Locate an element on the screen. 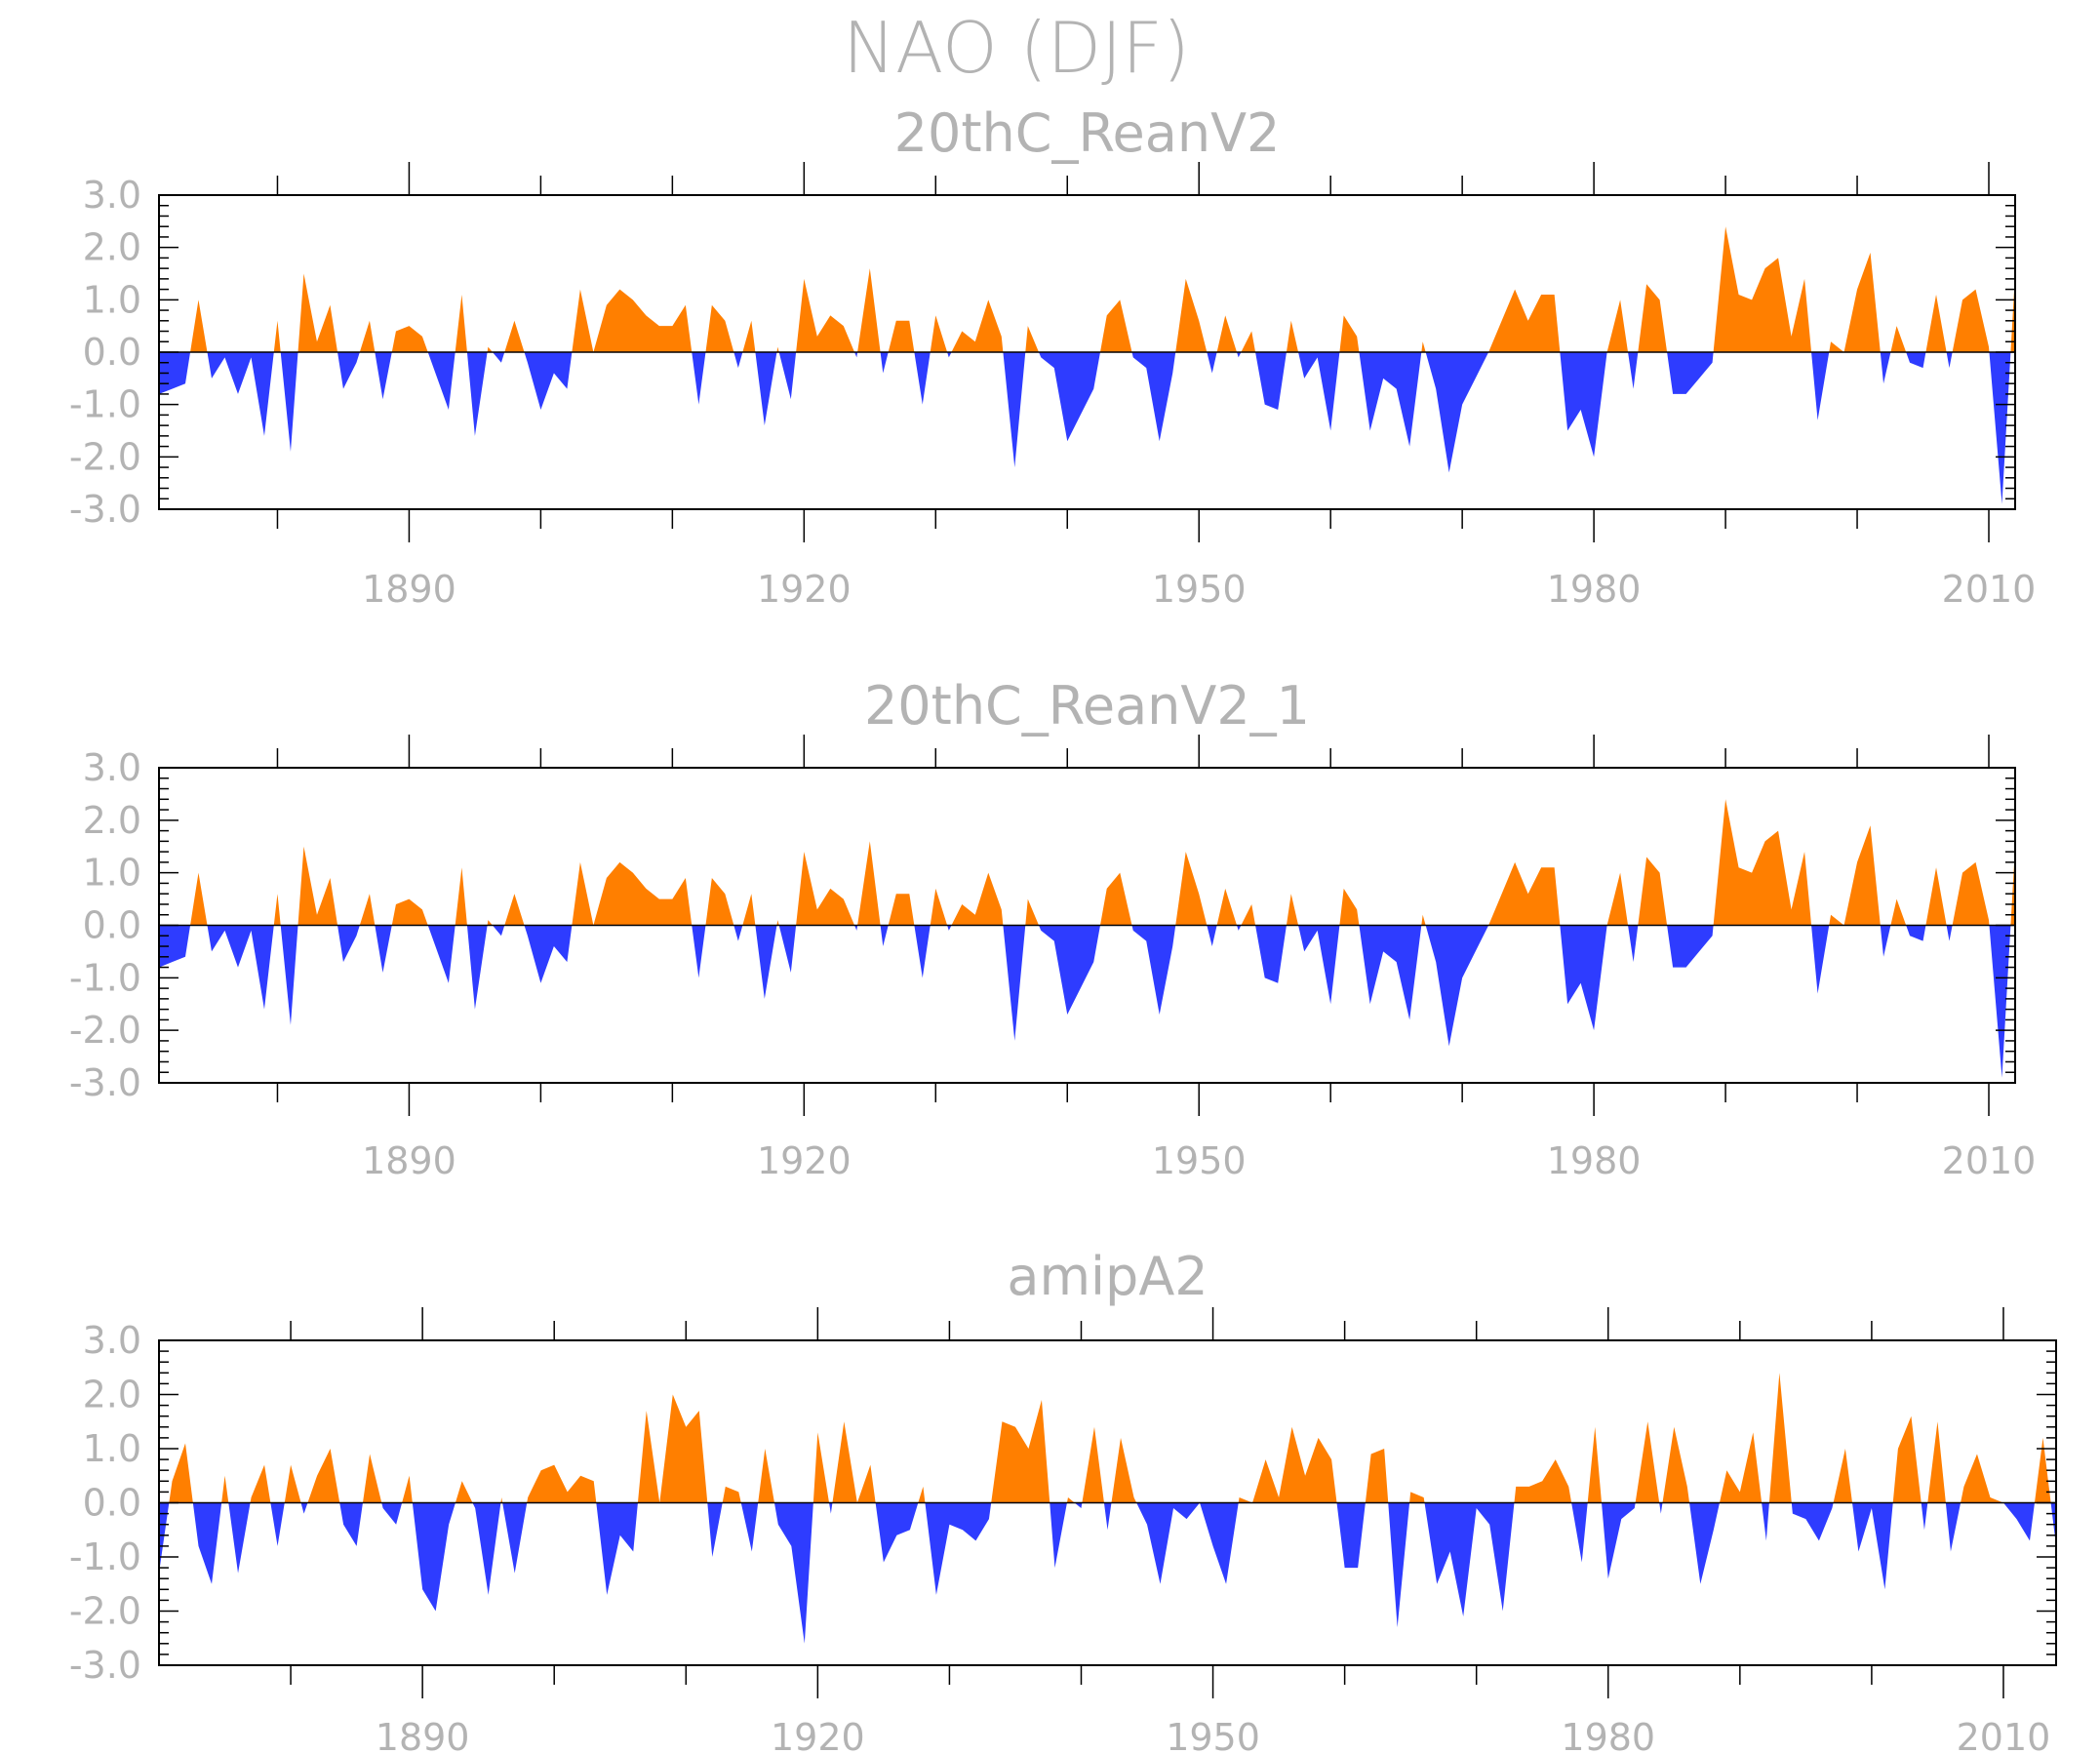 The height and width of the screenshot is (1754, 2100). panel-title: 20thC_ReanV2_1 is located at coordinates (1087, 706).